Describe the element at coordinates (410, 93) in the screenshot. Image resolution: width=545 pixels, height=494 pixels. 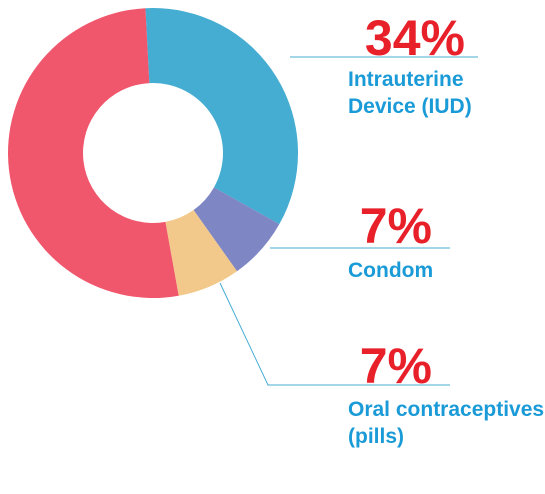
I see `category-label: Intrauterine Device (IUD)` at that location.